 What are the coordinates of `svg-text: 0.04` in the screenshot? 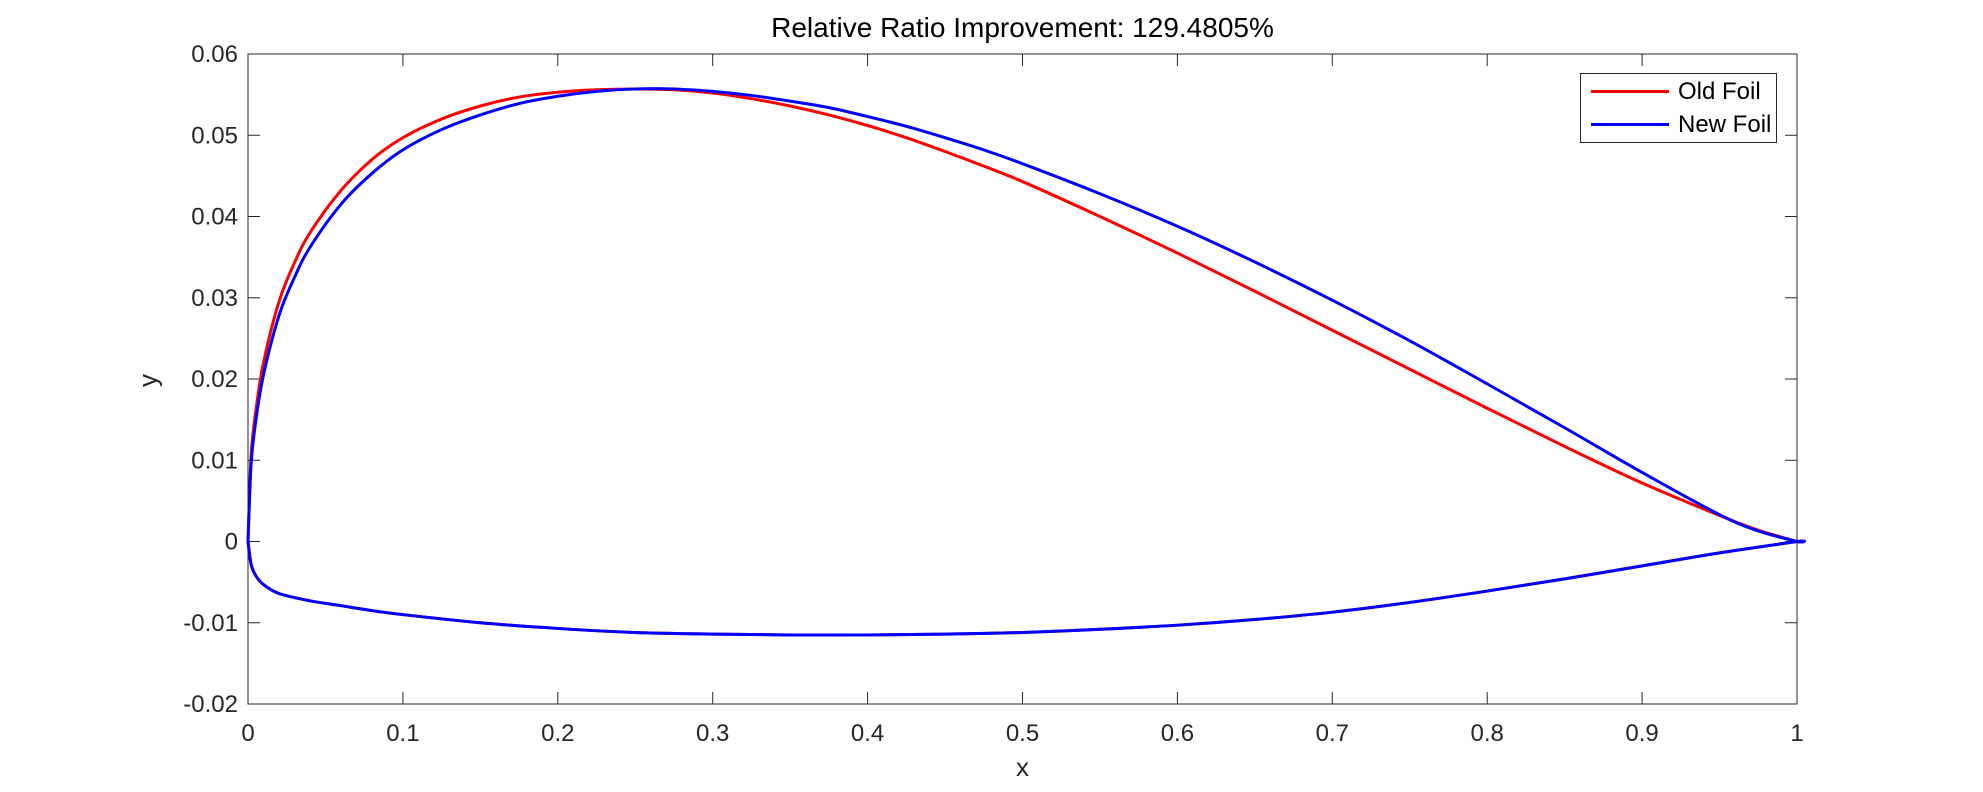 It's located at (214, 217).